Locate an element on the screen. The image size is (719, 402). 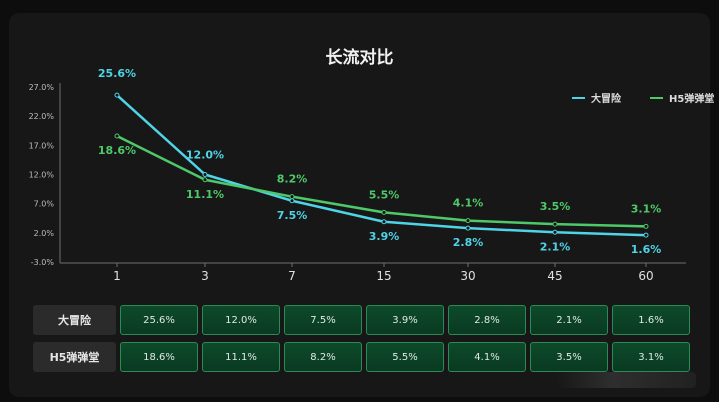
legend-label-series-2: H5弹弹堂 is located at coordinates (692, 99).